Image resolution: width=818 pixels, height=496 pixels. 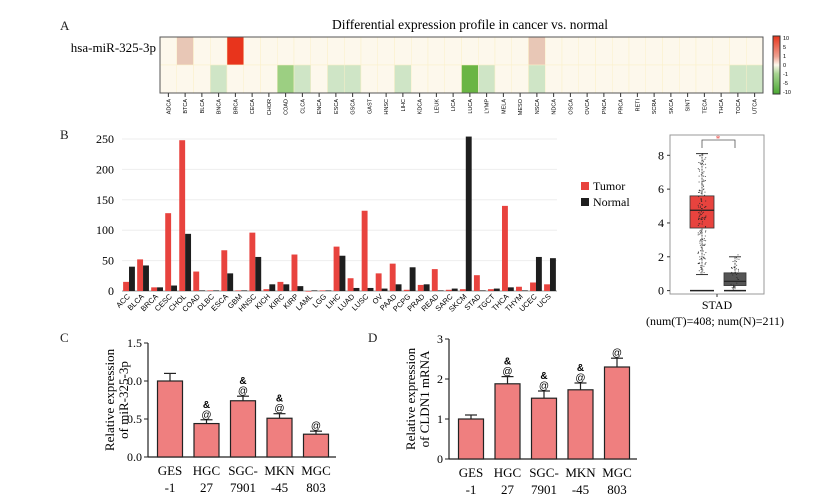 What do you see at coordinates (316, 470) in the screenshot?
I see `x-tick-label: MGC` at bounding box center [316, 470].